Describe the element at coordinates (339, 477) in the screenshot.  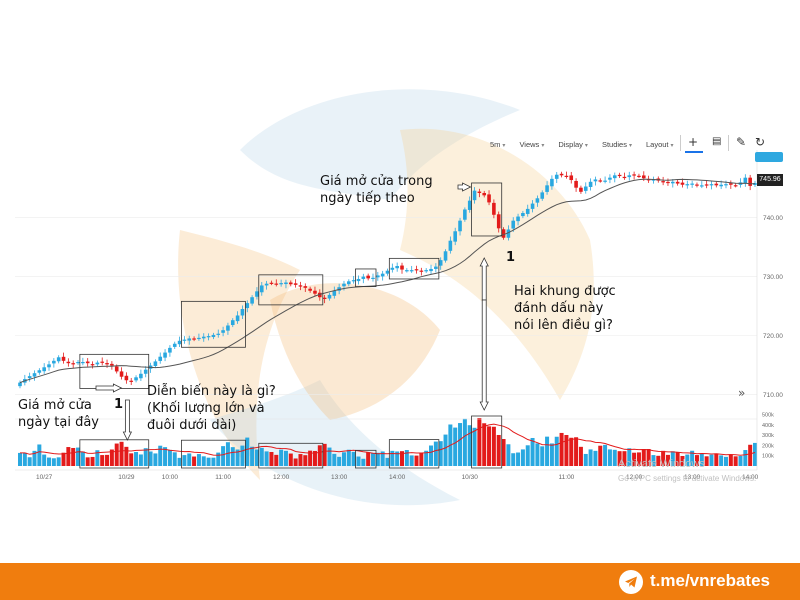
I see `time-axis-label: 13:00` at that location.